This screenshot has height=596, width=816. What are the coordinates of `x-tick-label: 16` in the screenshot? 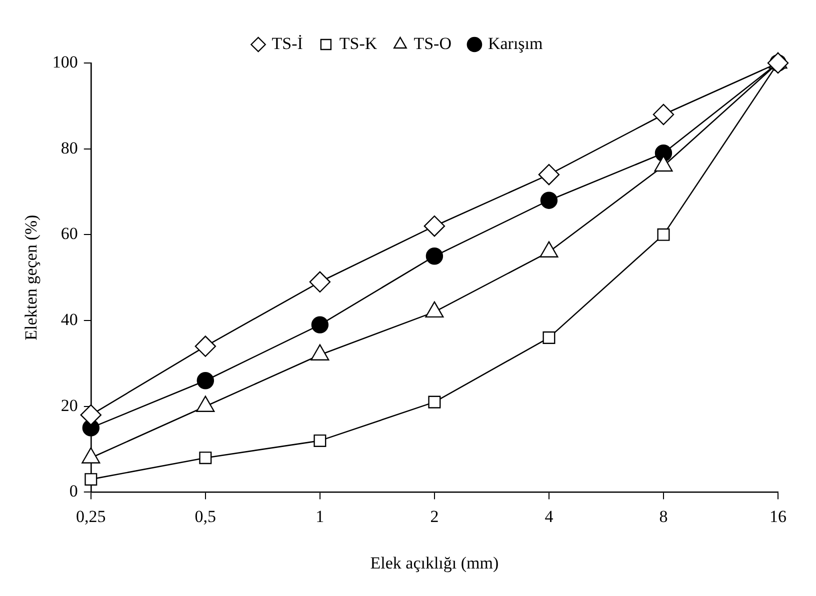 It's located at (778, 516).